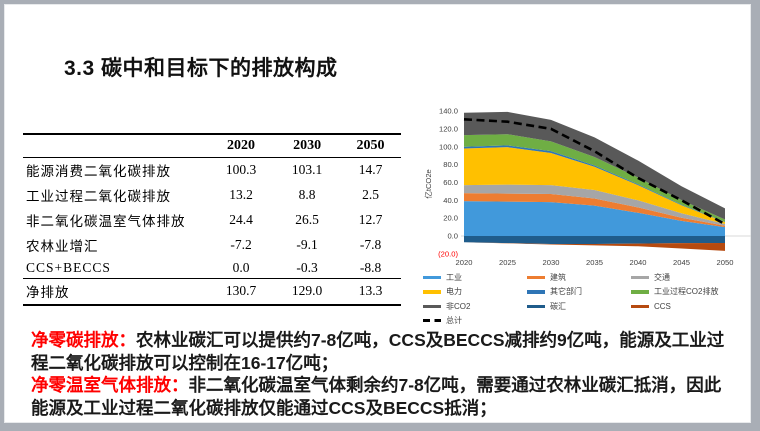 Image resolution: width=760 pixels, height=431 pixels. I want to click on area-carbon-sink, so click(594, 240).